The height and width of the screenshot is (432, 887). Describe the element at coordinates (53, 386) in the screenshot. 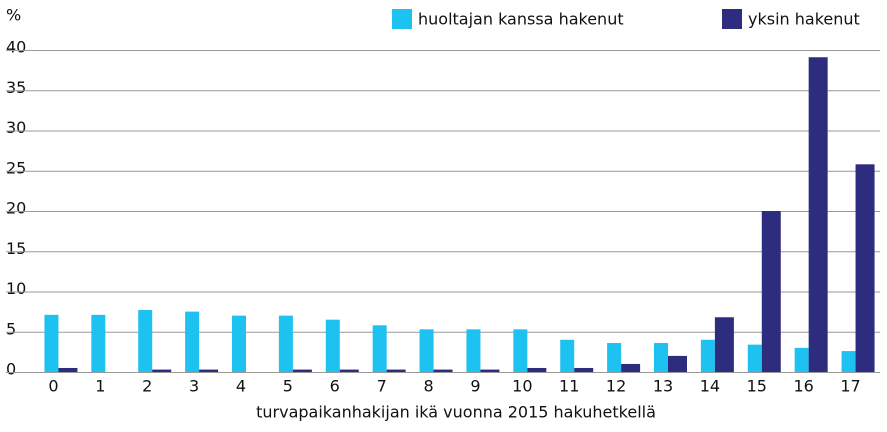

I see `x-tick-label: 0` at that location.